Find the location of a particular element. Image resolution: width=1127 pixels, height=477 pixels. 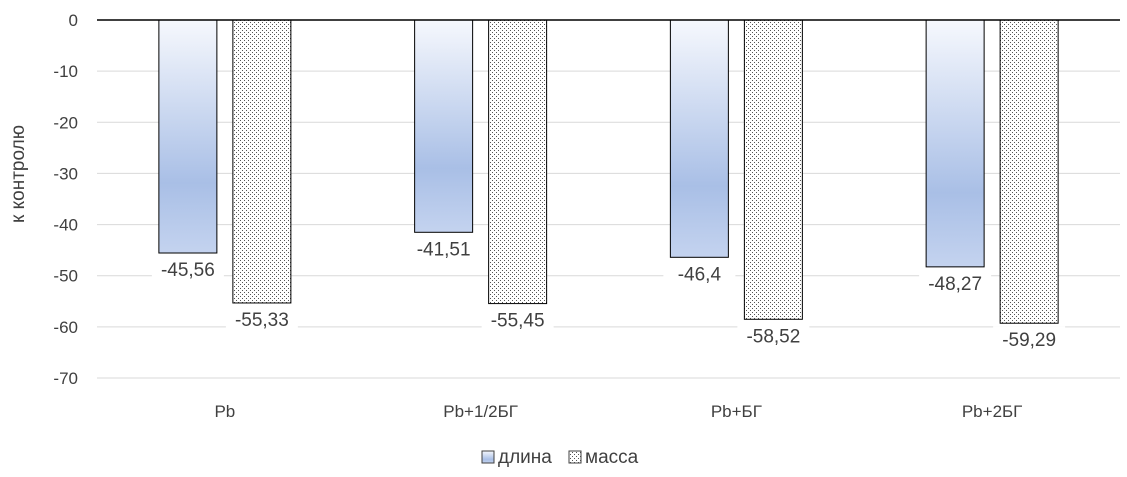

data-label: -46,4 is located at coordinates (700, 274).